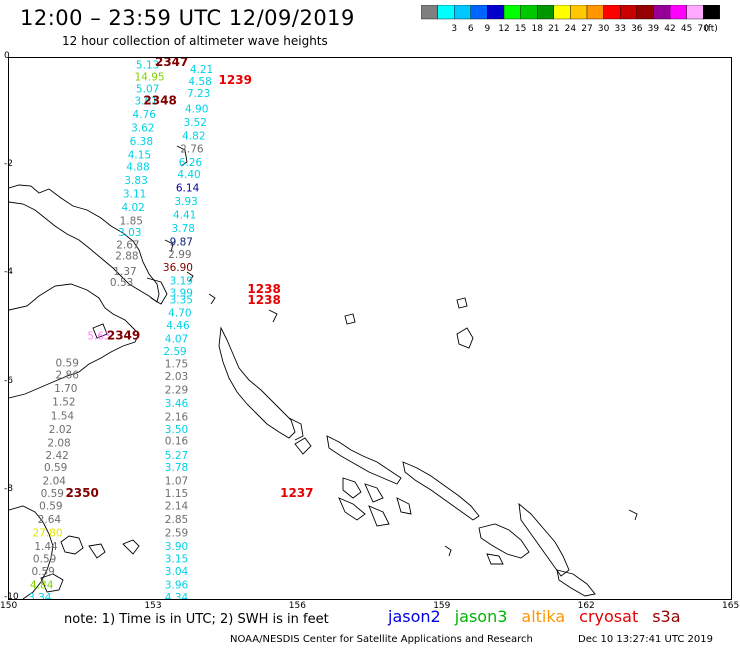 This screenshot has height=650, width=740. What do you see at coordinates (188, 189) in the screenshot?
I see `swh-label: 6.14` at bounding box center [188, 189].